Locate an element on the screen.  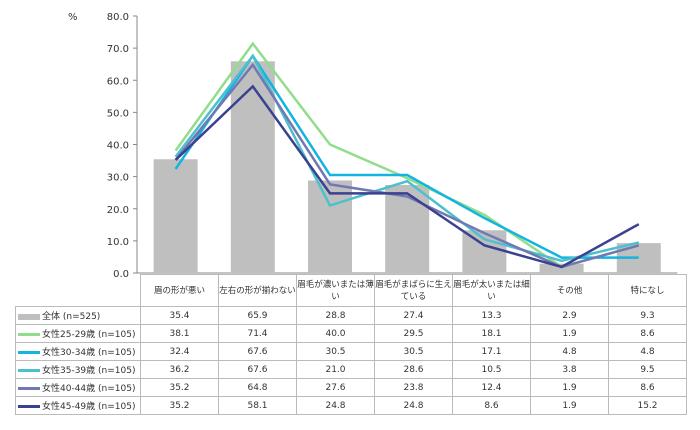
table-cell: 32.4 is located at coordinates (179, 351).